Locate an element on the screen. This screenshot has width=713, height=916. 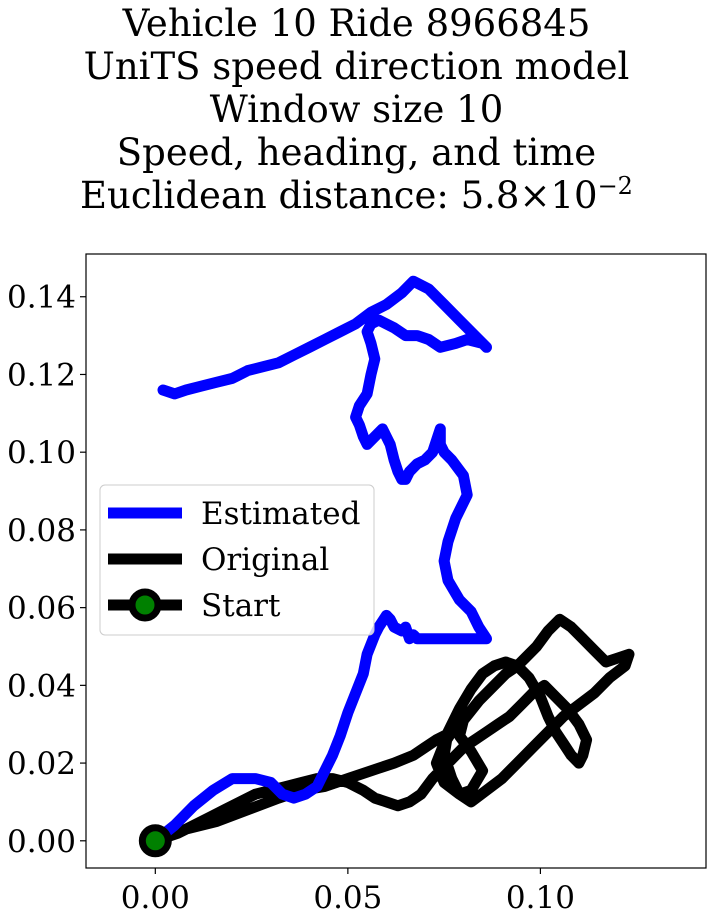
distance-base: 10 is located at coordinates (574, 195).